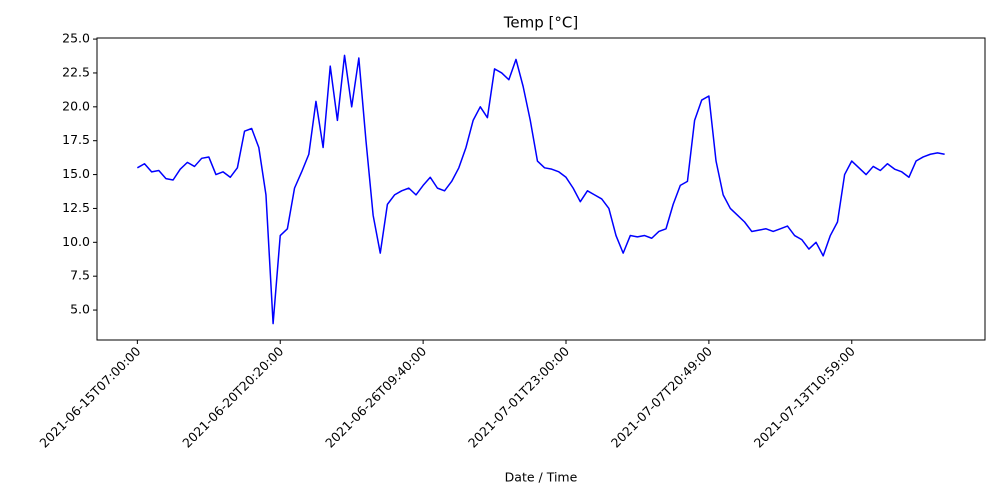 The width and height of the screenshot is (1000, 500). What do you see at coordinates (80, 275) in the screenshot?
I see `y-tick-label: 7.5` at bounding box center [80, 275].